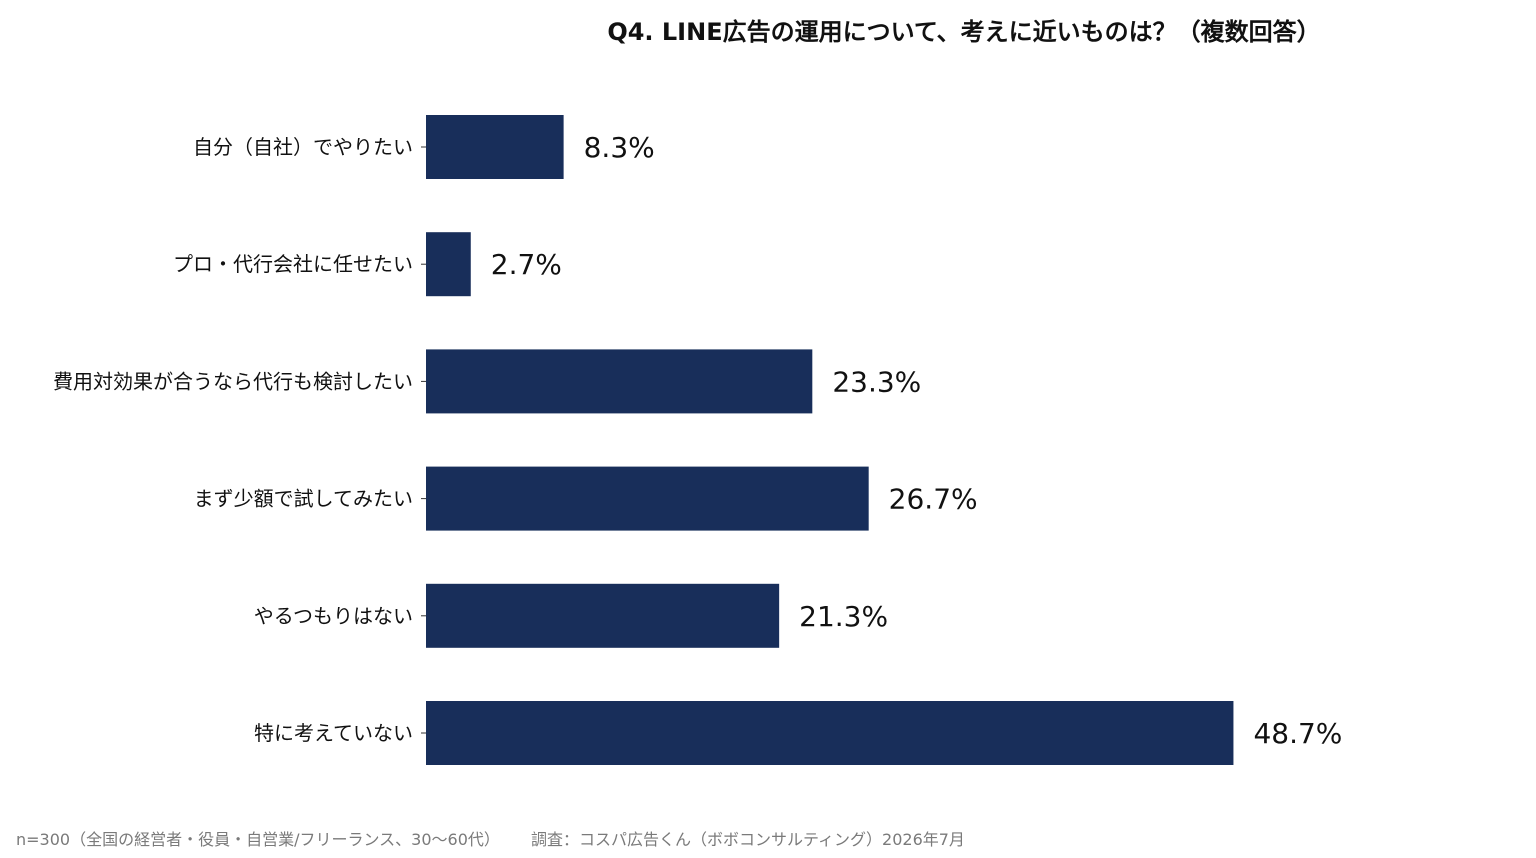 The image size is (1536, 858). Describe the element at coordinates (933, 499) in the screenshot. I see `value-label: 26.7%` at that location.